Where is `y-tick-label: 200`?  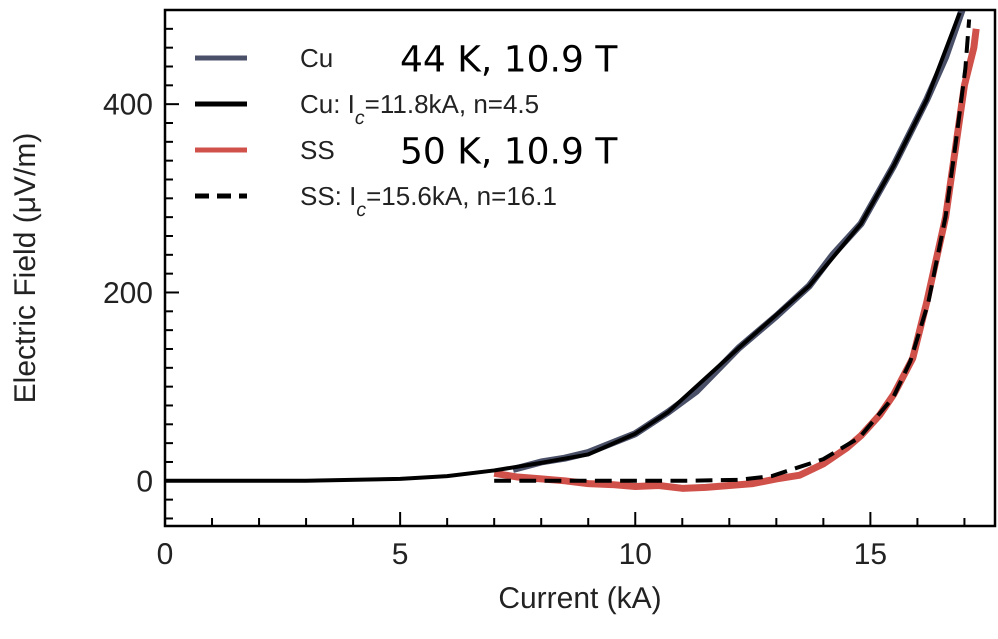
y-tick-label: 200 is located at coordinates (127, 293).